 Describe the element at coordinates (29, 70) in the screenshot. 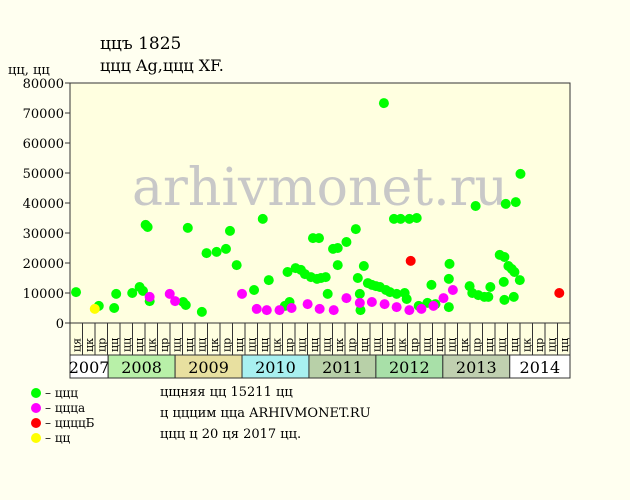

I see `y-axis-label: цц, цц` at that location.